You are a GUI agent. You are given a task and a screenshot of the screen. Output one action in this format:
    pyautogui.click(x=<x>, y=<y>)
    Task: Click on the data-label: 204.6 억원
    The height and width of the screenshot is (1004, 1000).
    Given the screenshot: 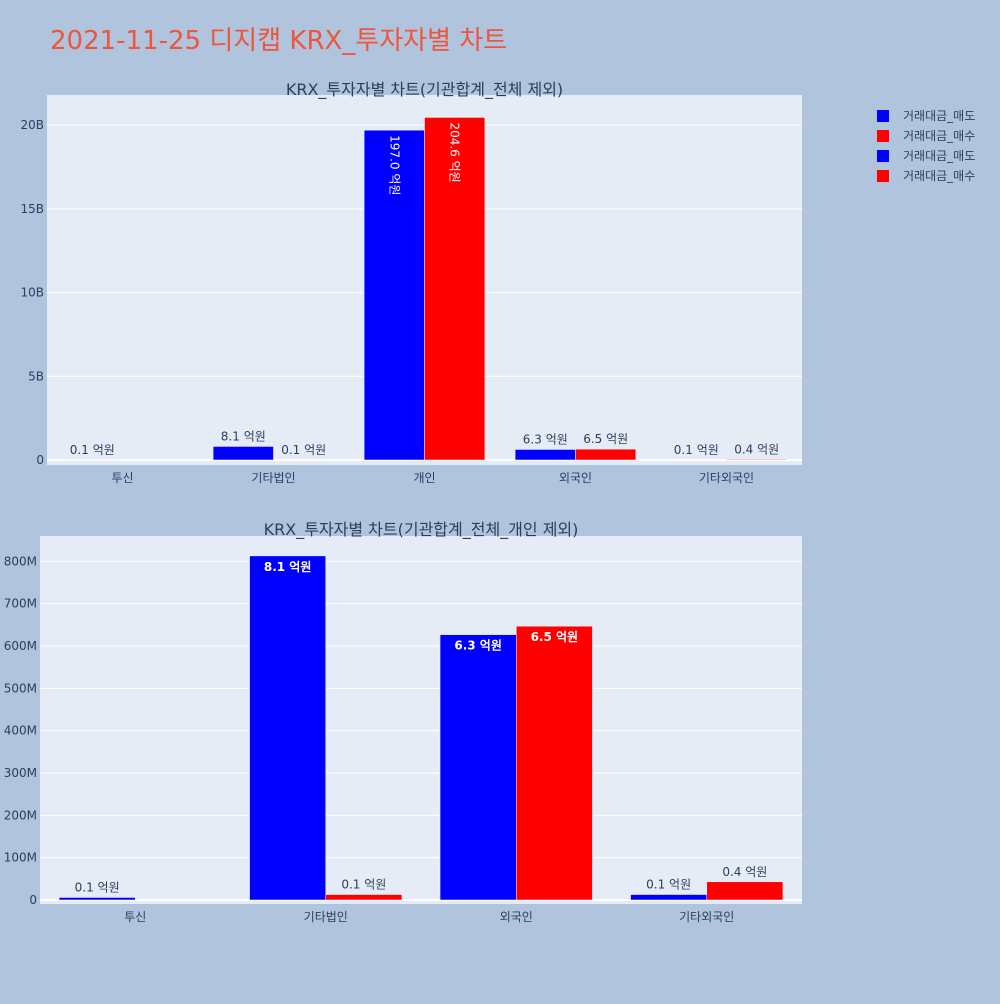 What is the action you would take?
    pyautogui.click(x=455, y=152)
    